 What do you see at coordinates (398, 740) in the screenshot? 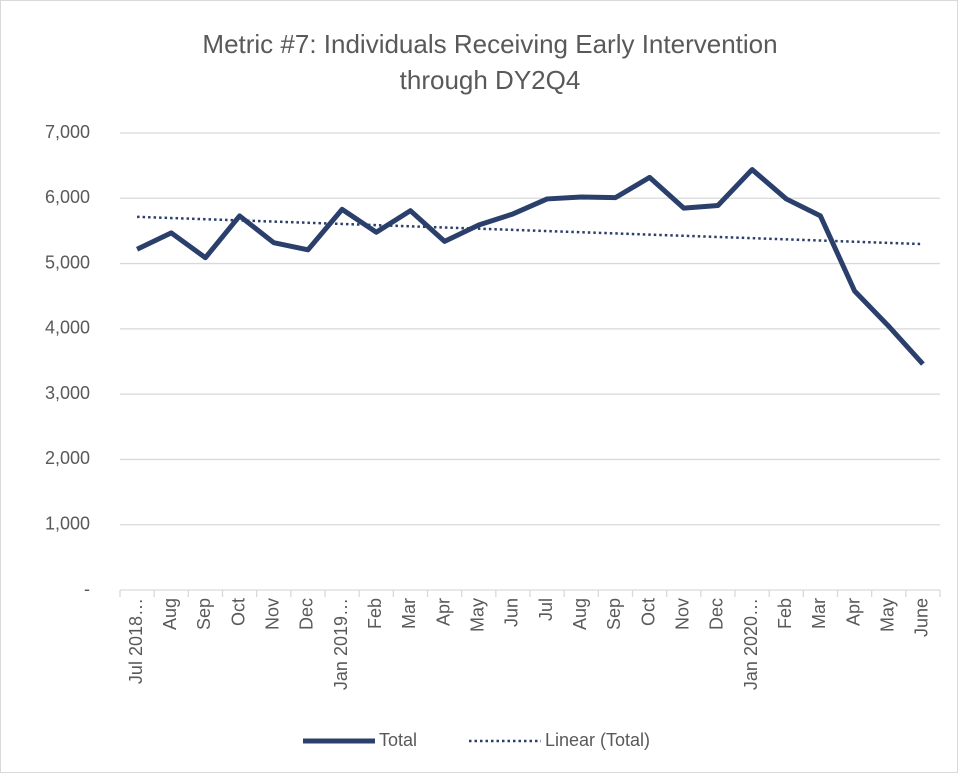
I see `legend-label: Total` at bounding box center [398, 740].